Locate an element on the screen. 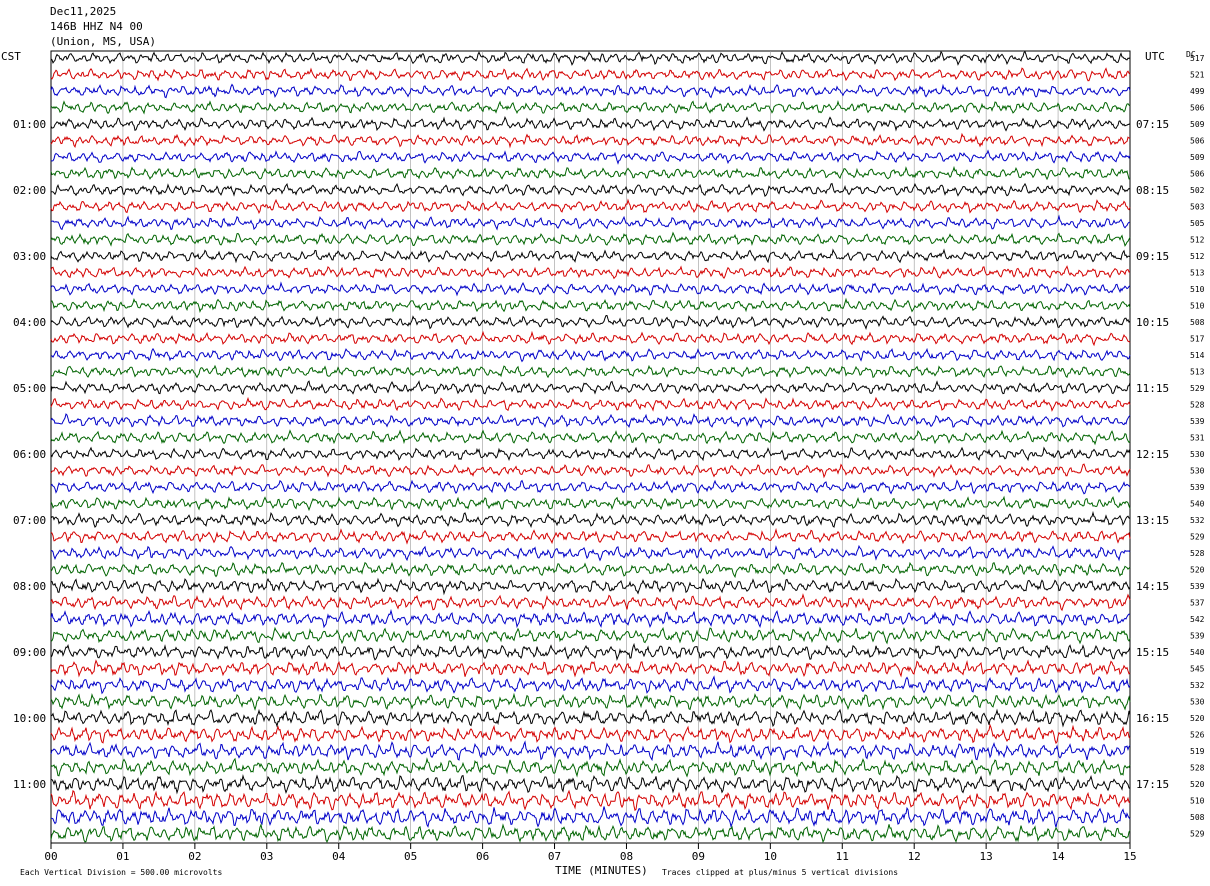 Image resolution: width=1210 pixels, height=886 pixels. dc-offset-label: 502 is located at coordinates (1197, 190).